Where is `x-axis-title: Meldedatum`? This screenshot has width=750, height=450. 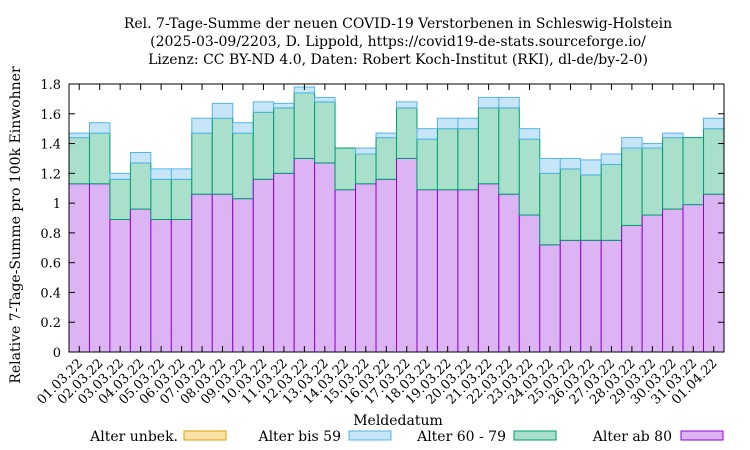 x-axis-title: Meldedatum is located at coordinates (398, 421).